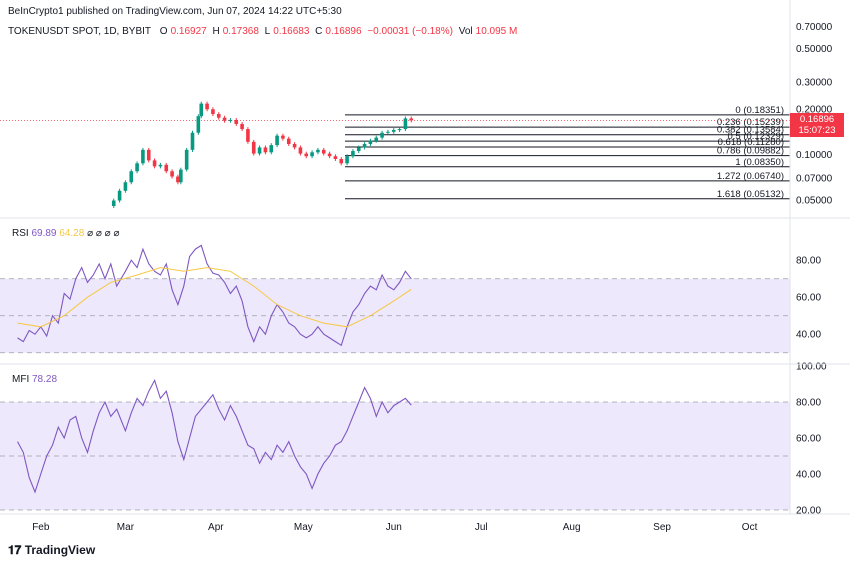  Describe the element at coordinates (750, 194) in the screenshot. I see `fib-level-label: 1.618 (0.05132)` at that location.